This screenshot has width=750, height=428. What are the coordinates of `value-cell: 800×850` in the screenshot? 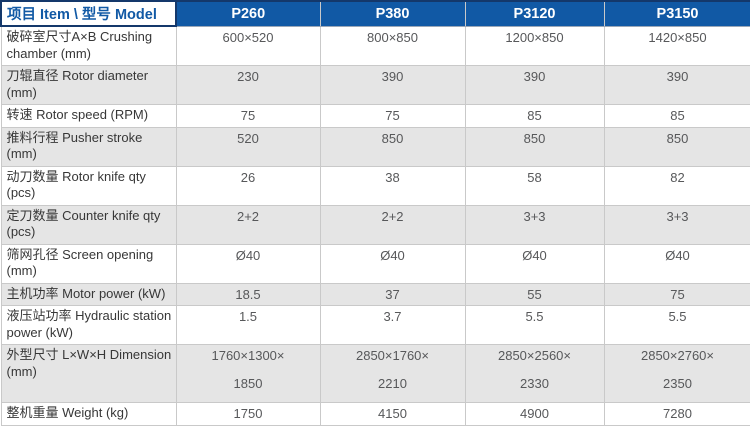 It's located at (392, 45).